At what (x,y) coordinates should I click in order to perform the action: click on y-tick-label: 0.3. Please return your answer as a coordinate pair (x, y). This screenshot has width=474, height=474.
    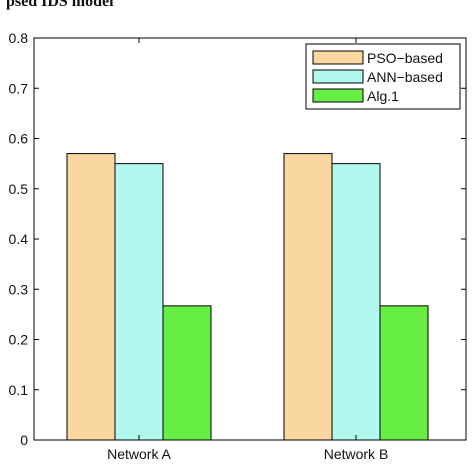
    Looking at the image, I should click on (19, 289).